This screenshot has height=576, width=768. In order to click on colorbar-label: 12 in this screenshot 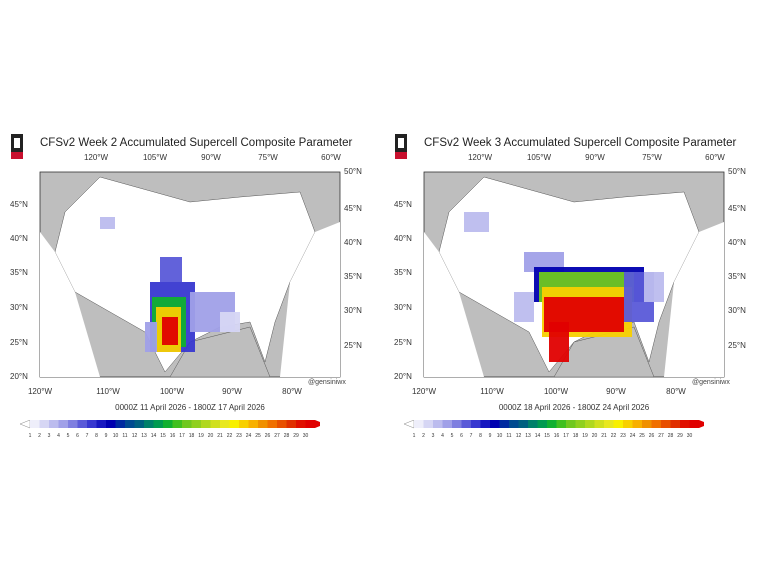, I will do `click(519, 436)`.